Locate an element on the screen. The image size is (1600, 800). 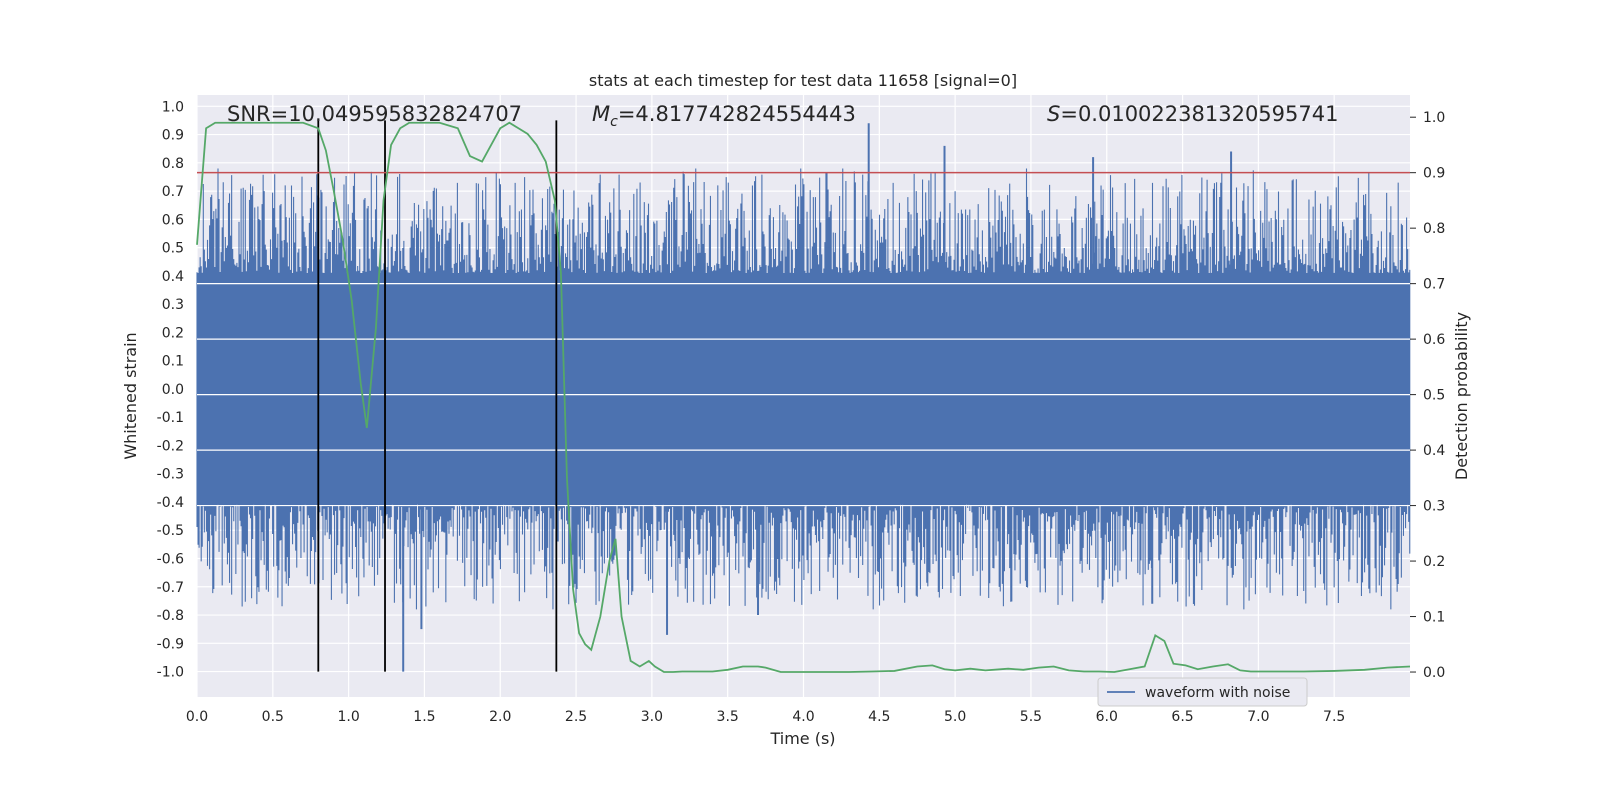
x-tick-label: 1.5 is located at coordinates (424, 717).